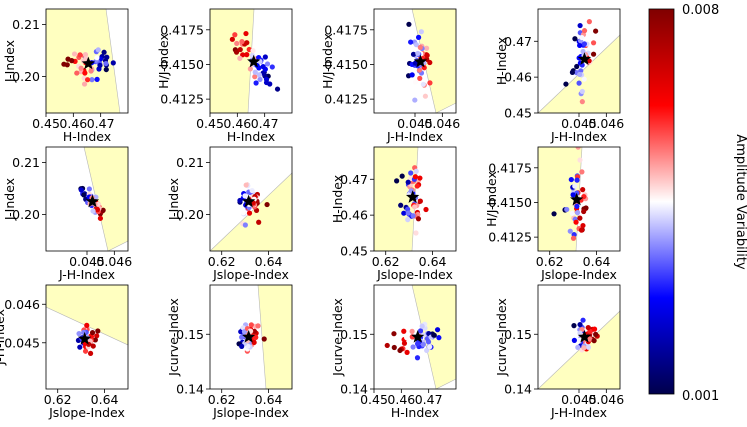 The image size is (747, 427). I want to click on x-tick-label: 0.046, so click(442, 123).